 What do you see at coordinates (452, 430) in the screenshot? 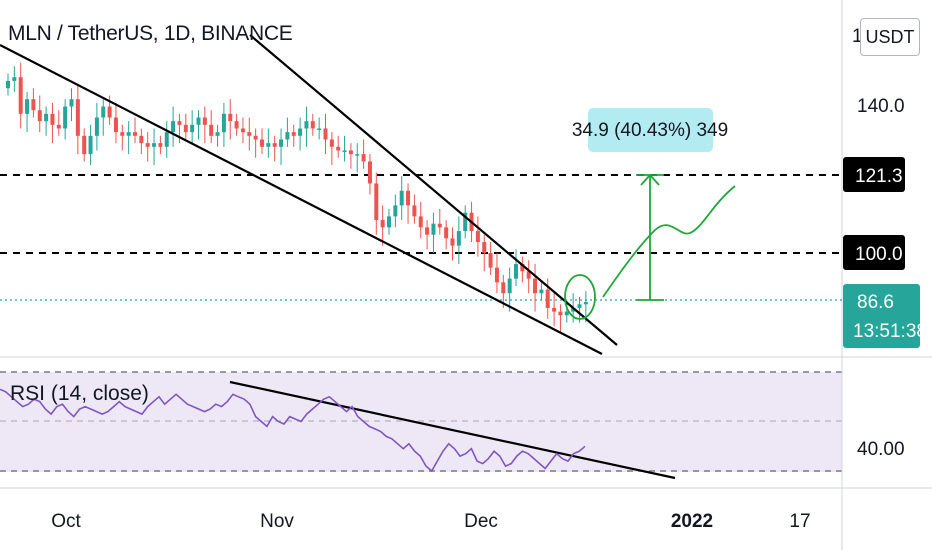
I see `rsi-trendline` at bounding box center [452, 430].